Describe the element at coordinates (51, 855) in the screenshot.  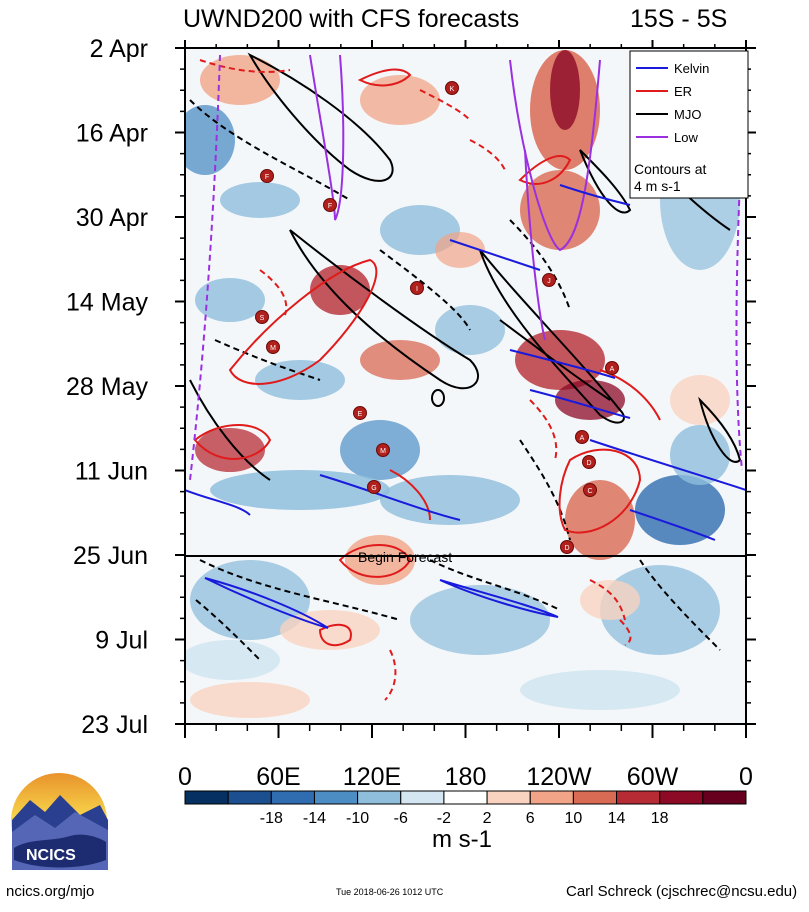
I see `logo-text: NCICS` at that location.